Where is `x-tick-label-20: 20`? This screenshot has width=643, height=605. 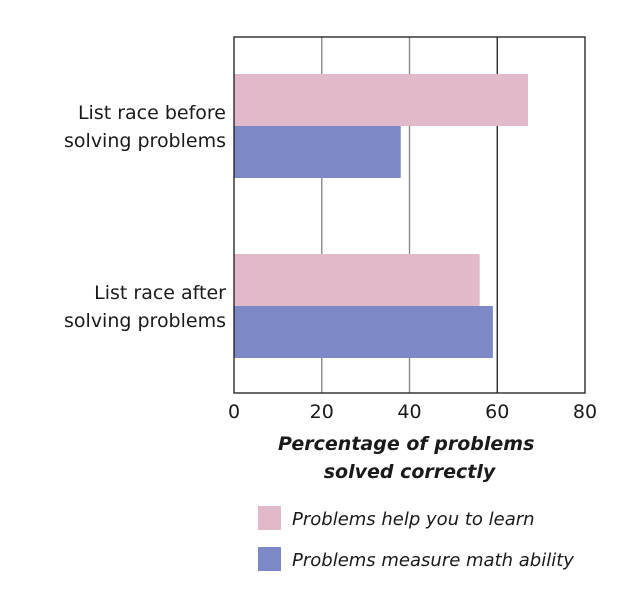
x-tick-label-20: 20 is located at coordinates (322, 412).